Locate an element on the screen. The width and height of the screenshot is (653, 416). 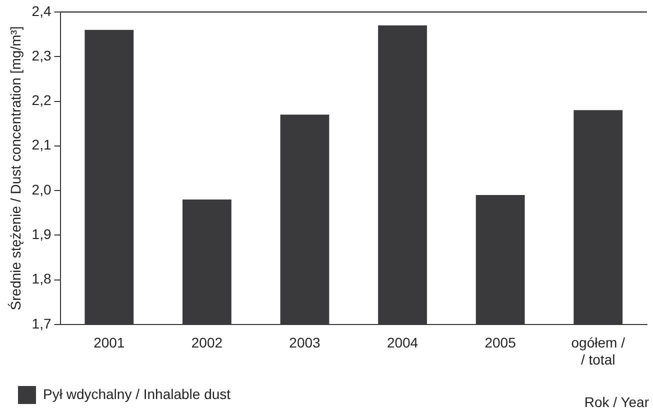
x-tick-label: 2002 is located at coordinates (207, 342).